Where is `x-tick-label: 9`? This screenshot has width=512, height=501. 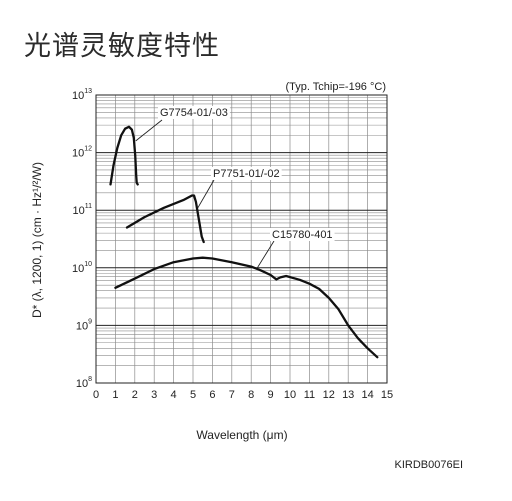 x-tick-label: 9 is located at coordinates (271, 395).